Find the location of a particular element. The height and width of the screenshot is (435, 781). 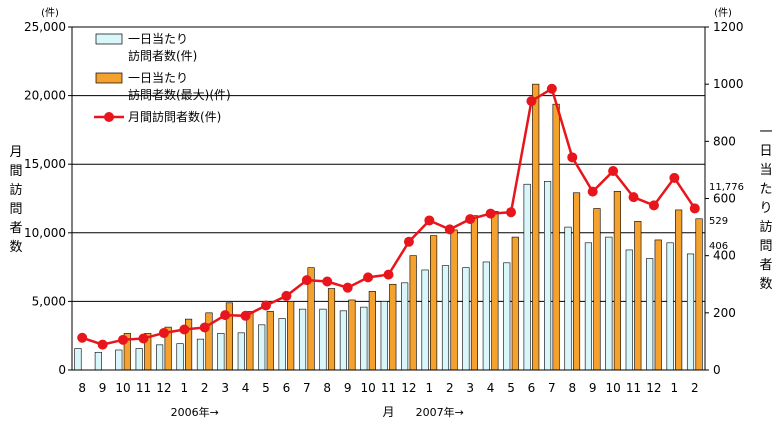

legend-label-daily-max-line2: 訪問者数(最大)(件) is located at coordinates (179, 94).